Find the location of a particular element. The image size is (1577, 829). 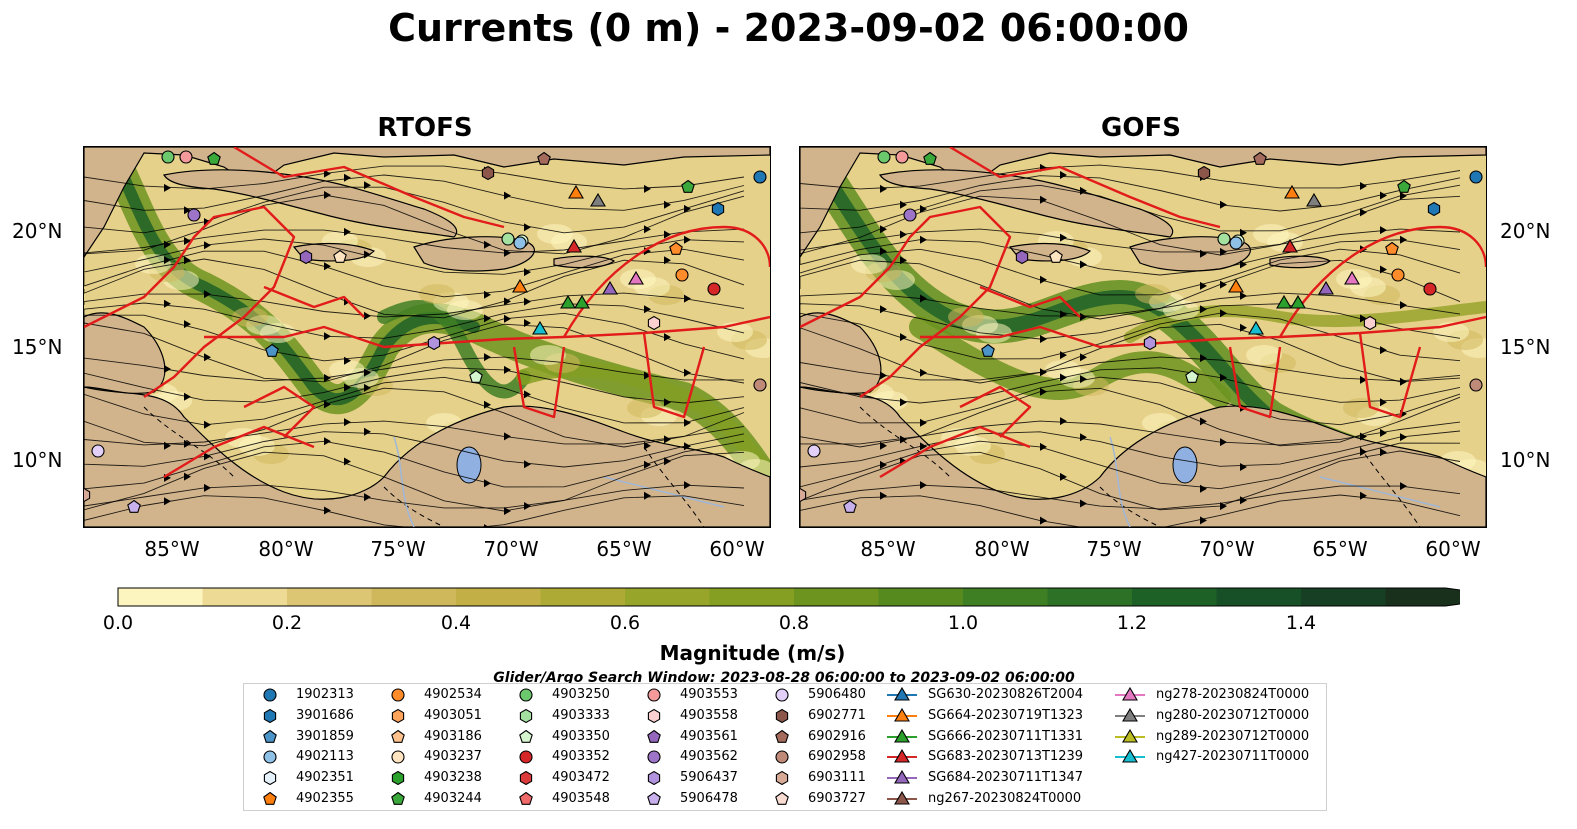

legend-label: SG683-20230713T1239 is located at coordinates (1006, 757).